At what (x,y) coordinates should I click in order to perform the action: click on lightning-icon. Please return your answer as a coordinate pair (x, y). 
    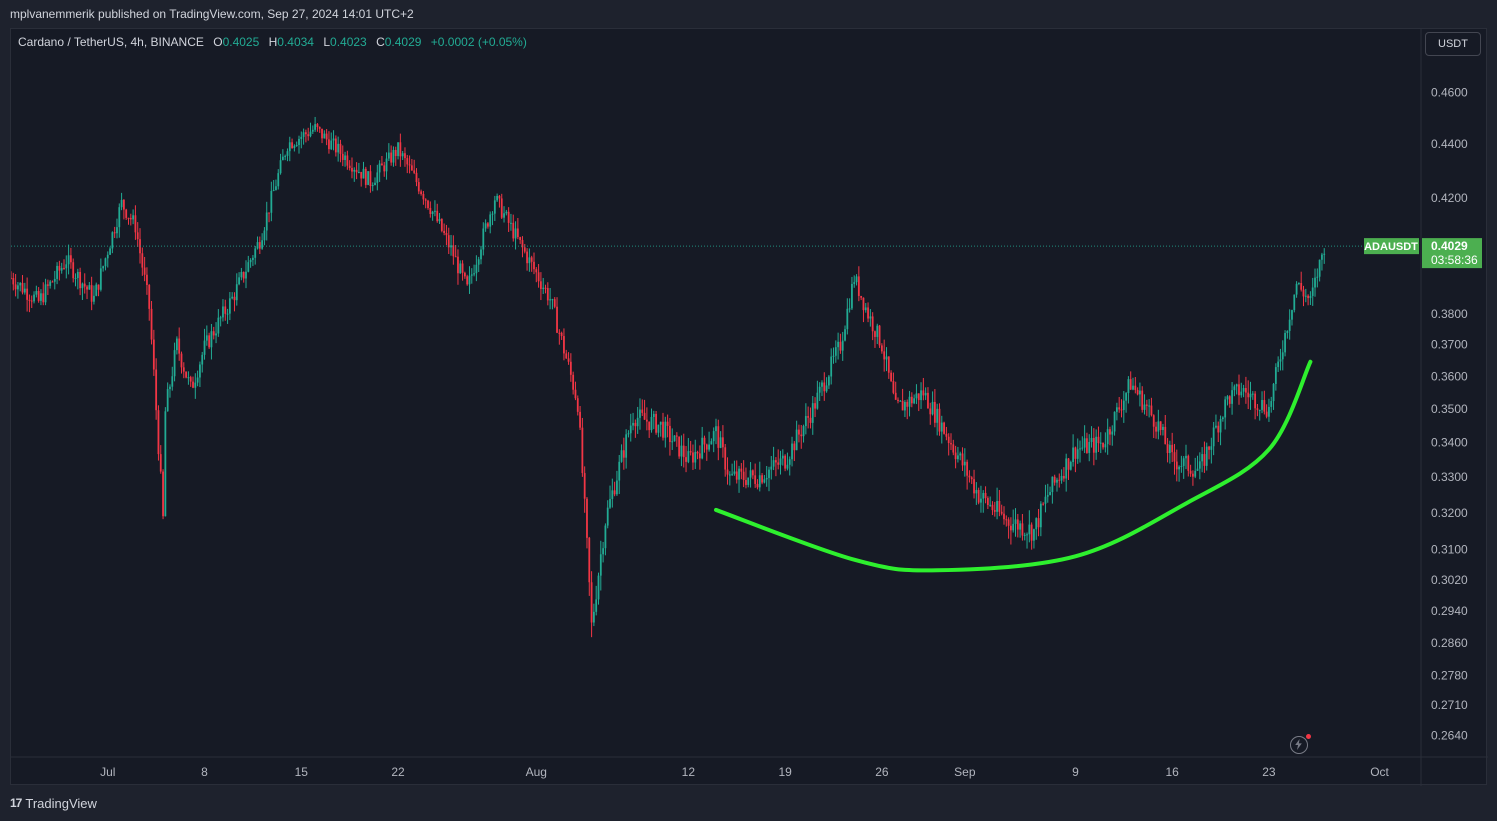
    Looking at the image, I should click on (1300, 744).